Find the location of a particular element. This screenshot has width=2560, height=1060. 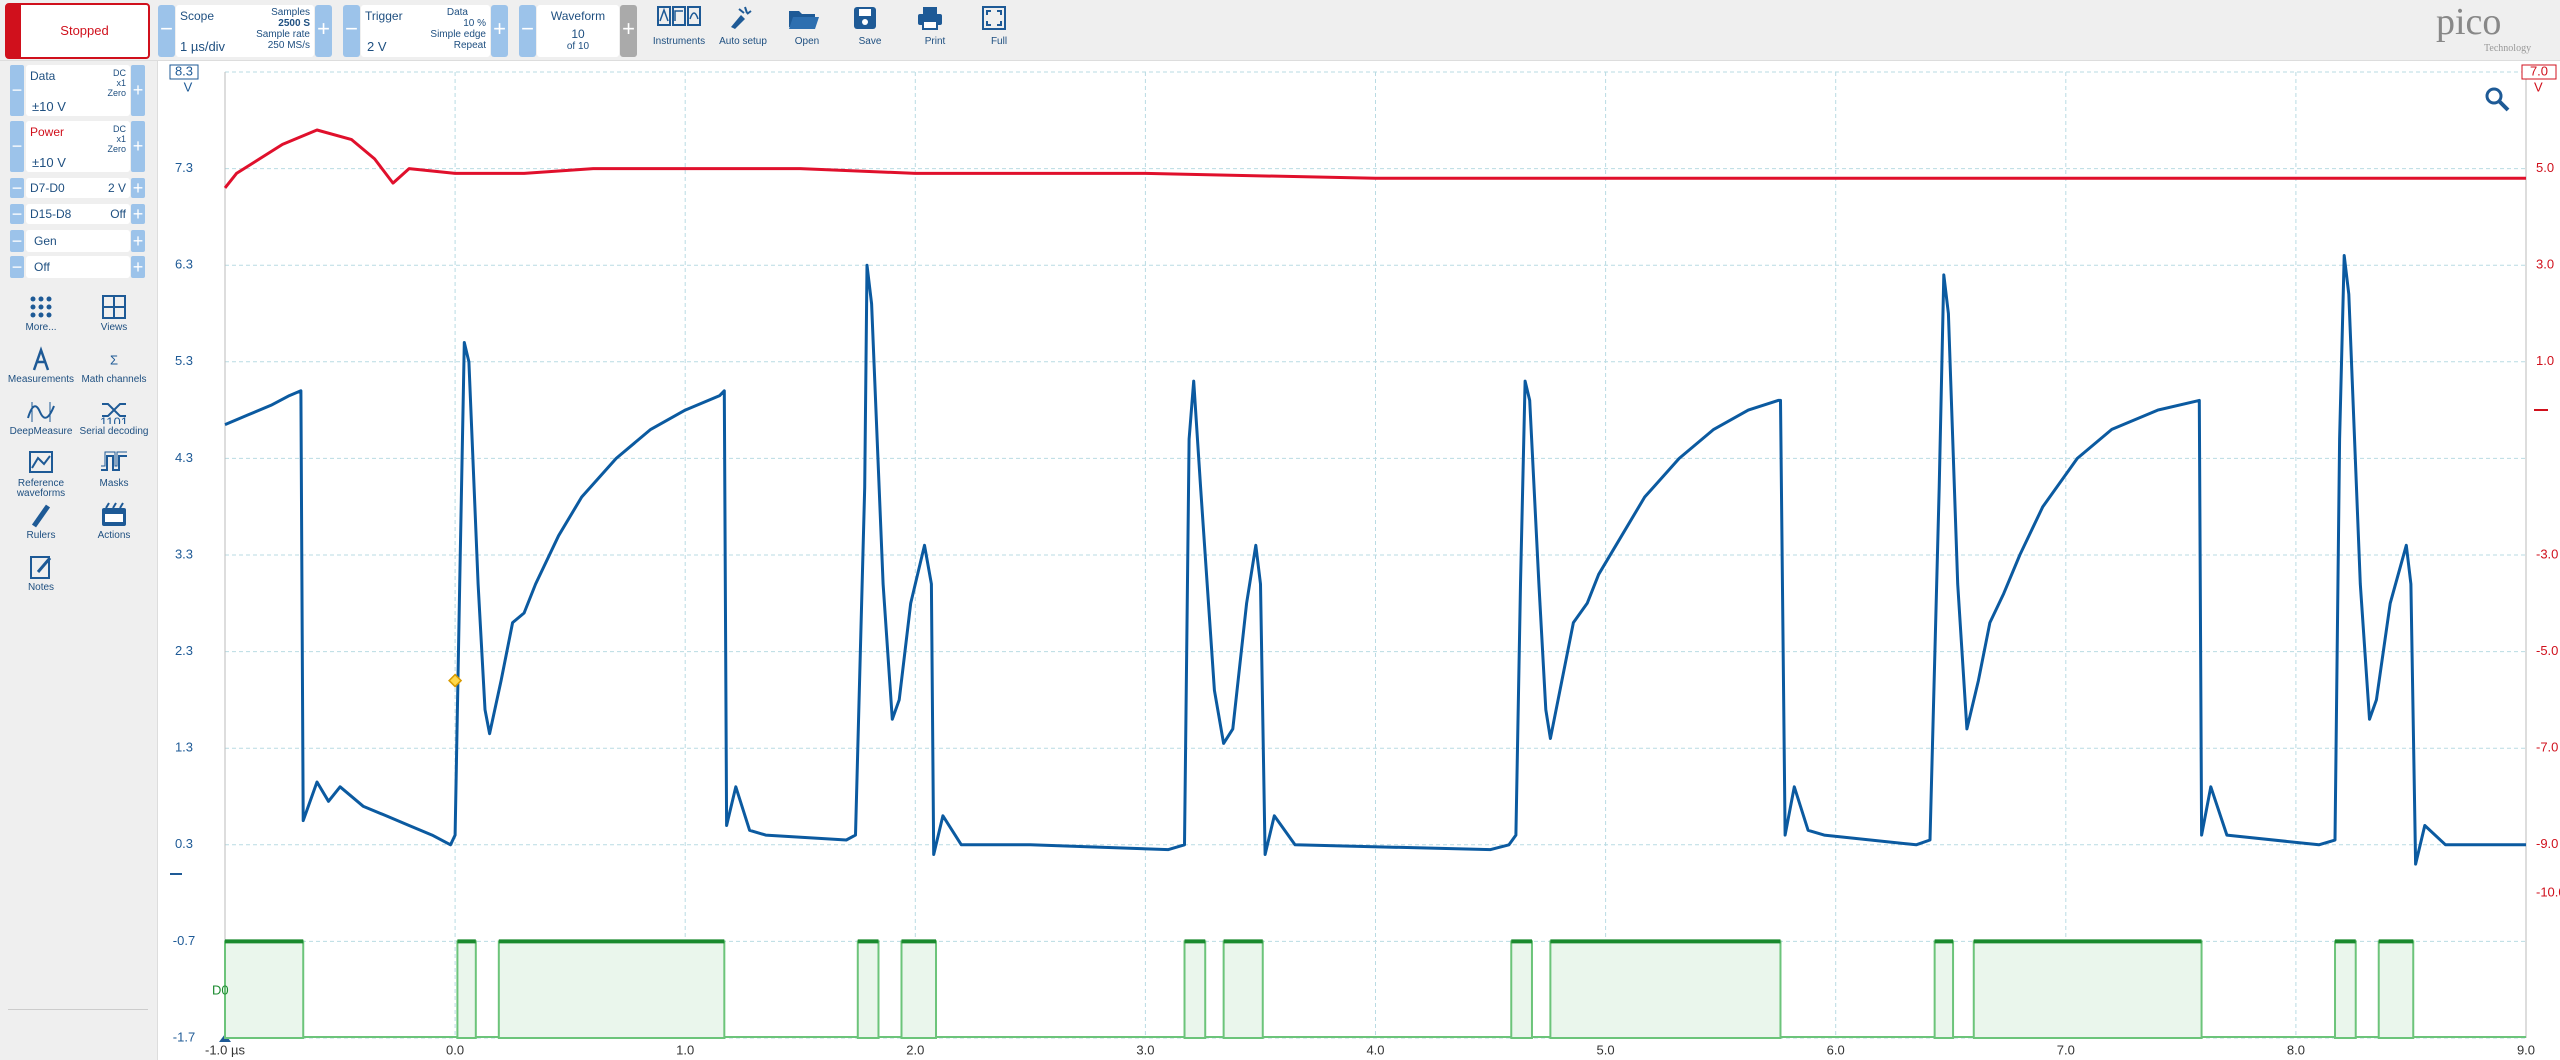

digital-name: D15-D8 is located at coordinates (51, 214).